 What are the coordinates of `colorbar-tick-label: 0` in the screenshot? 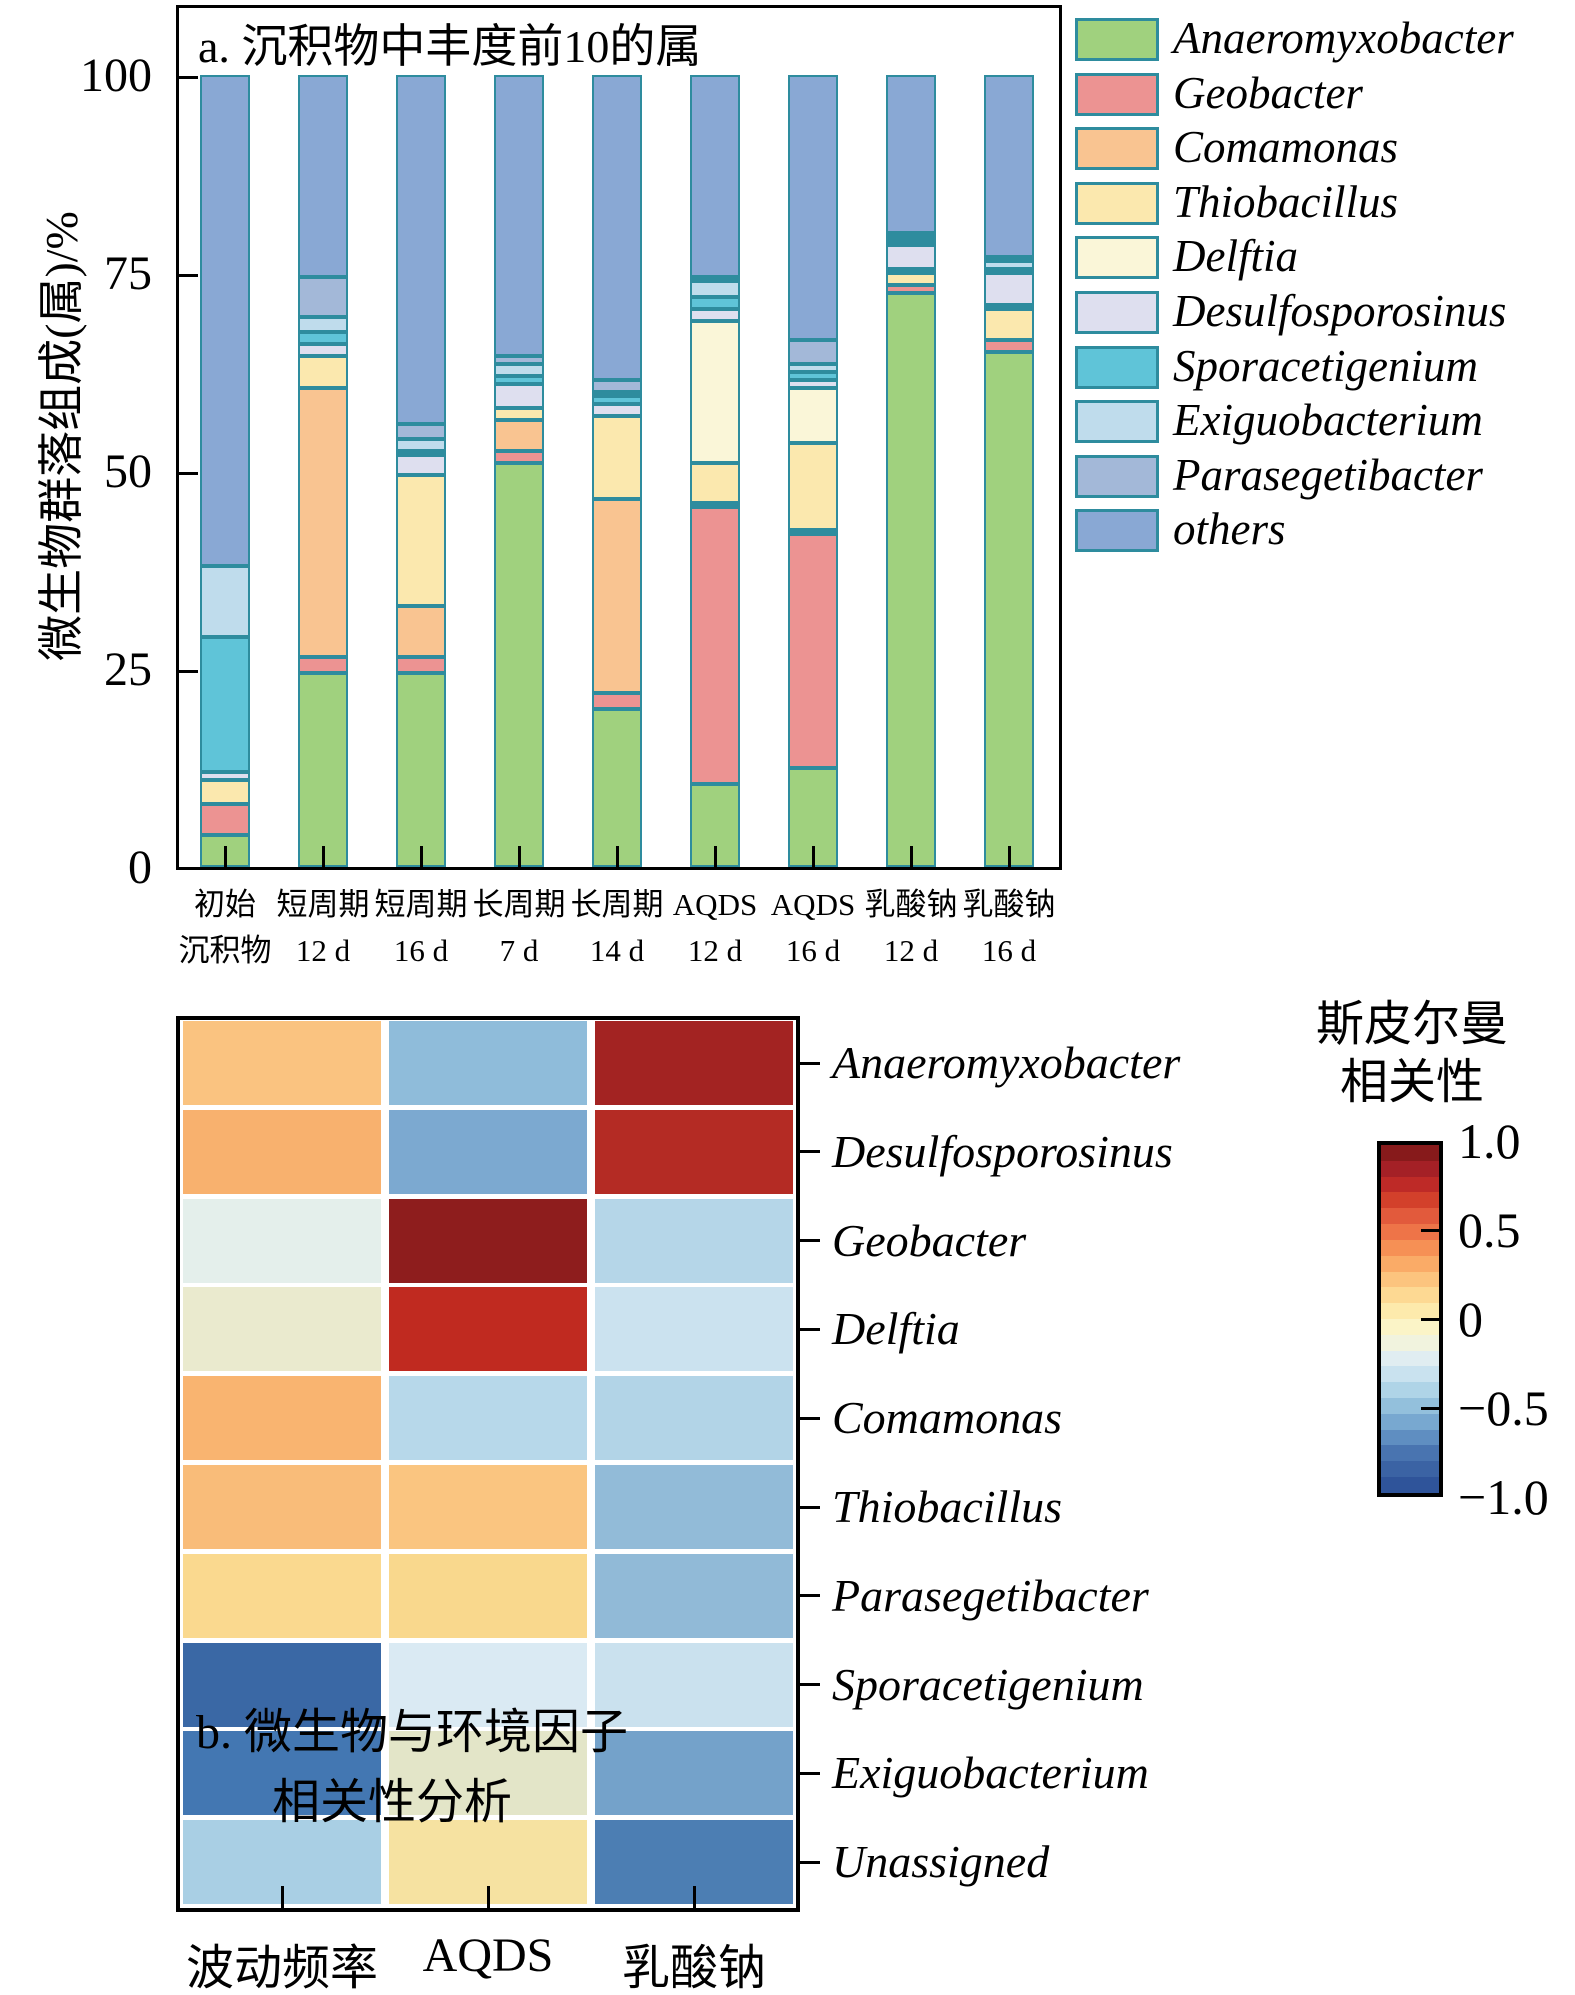 It's located at (1470, 1319).